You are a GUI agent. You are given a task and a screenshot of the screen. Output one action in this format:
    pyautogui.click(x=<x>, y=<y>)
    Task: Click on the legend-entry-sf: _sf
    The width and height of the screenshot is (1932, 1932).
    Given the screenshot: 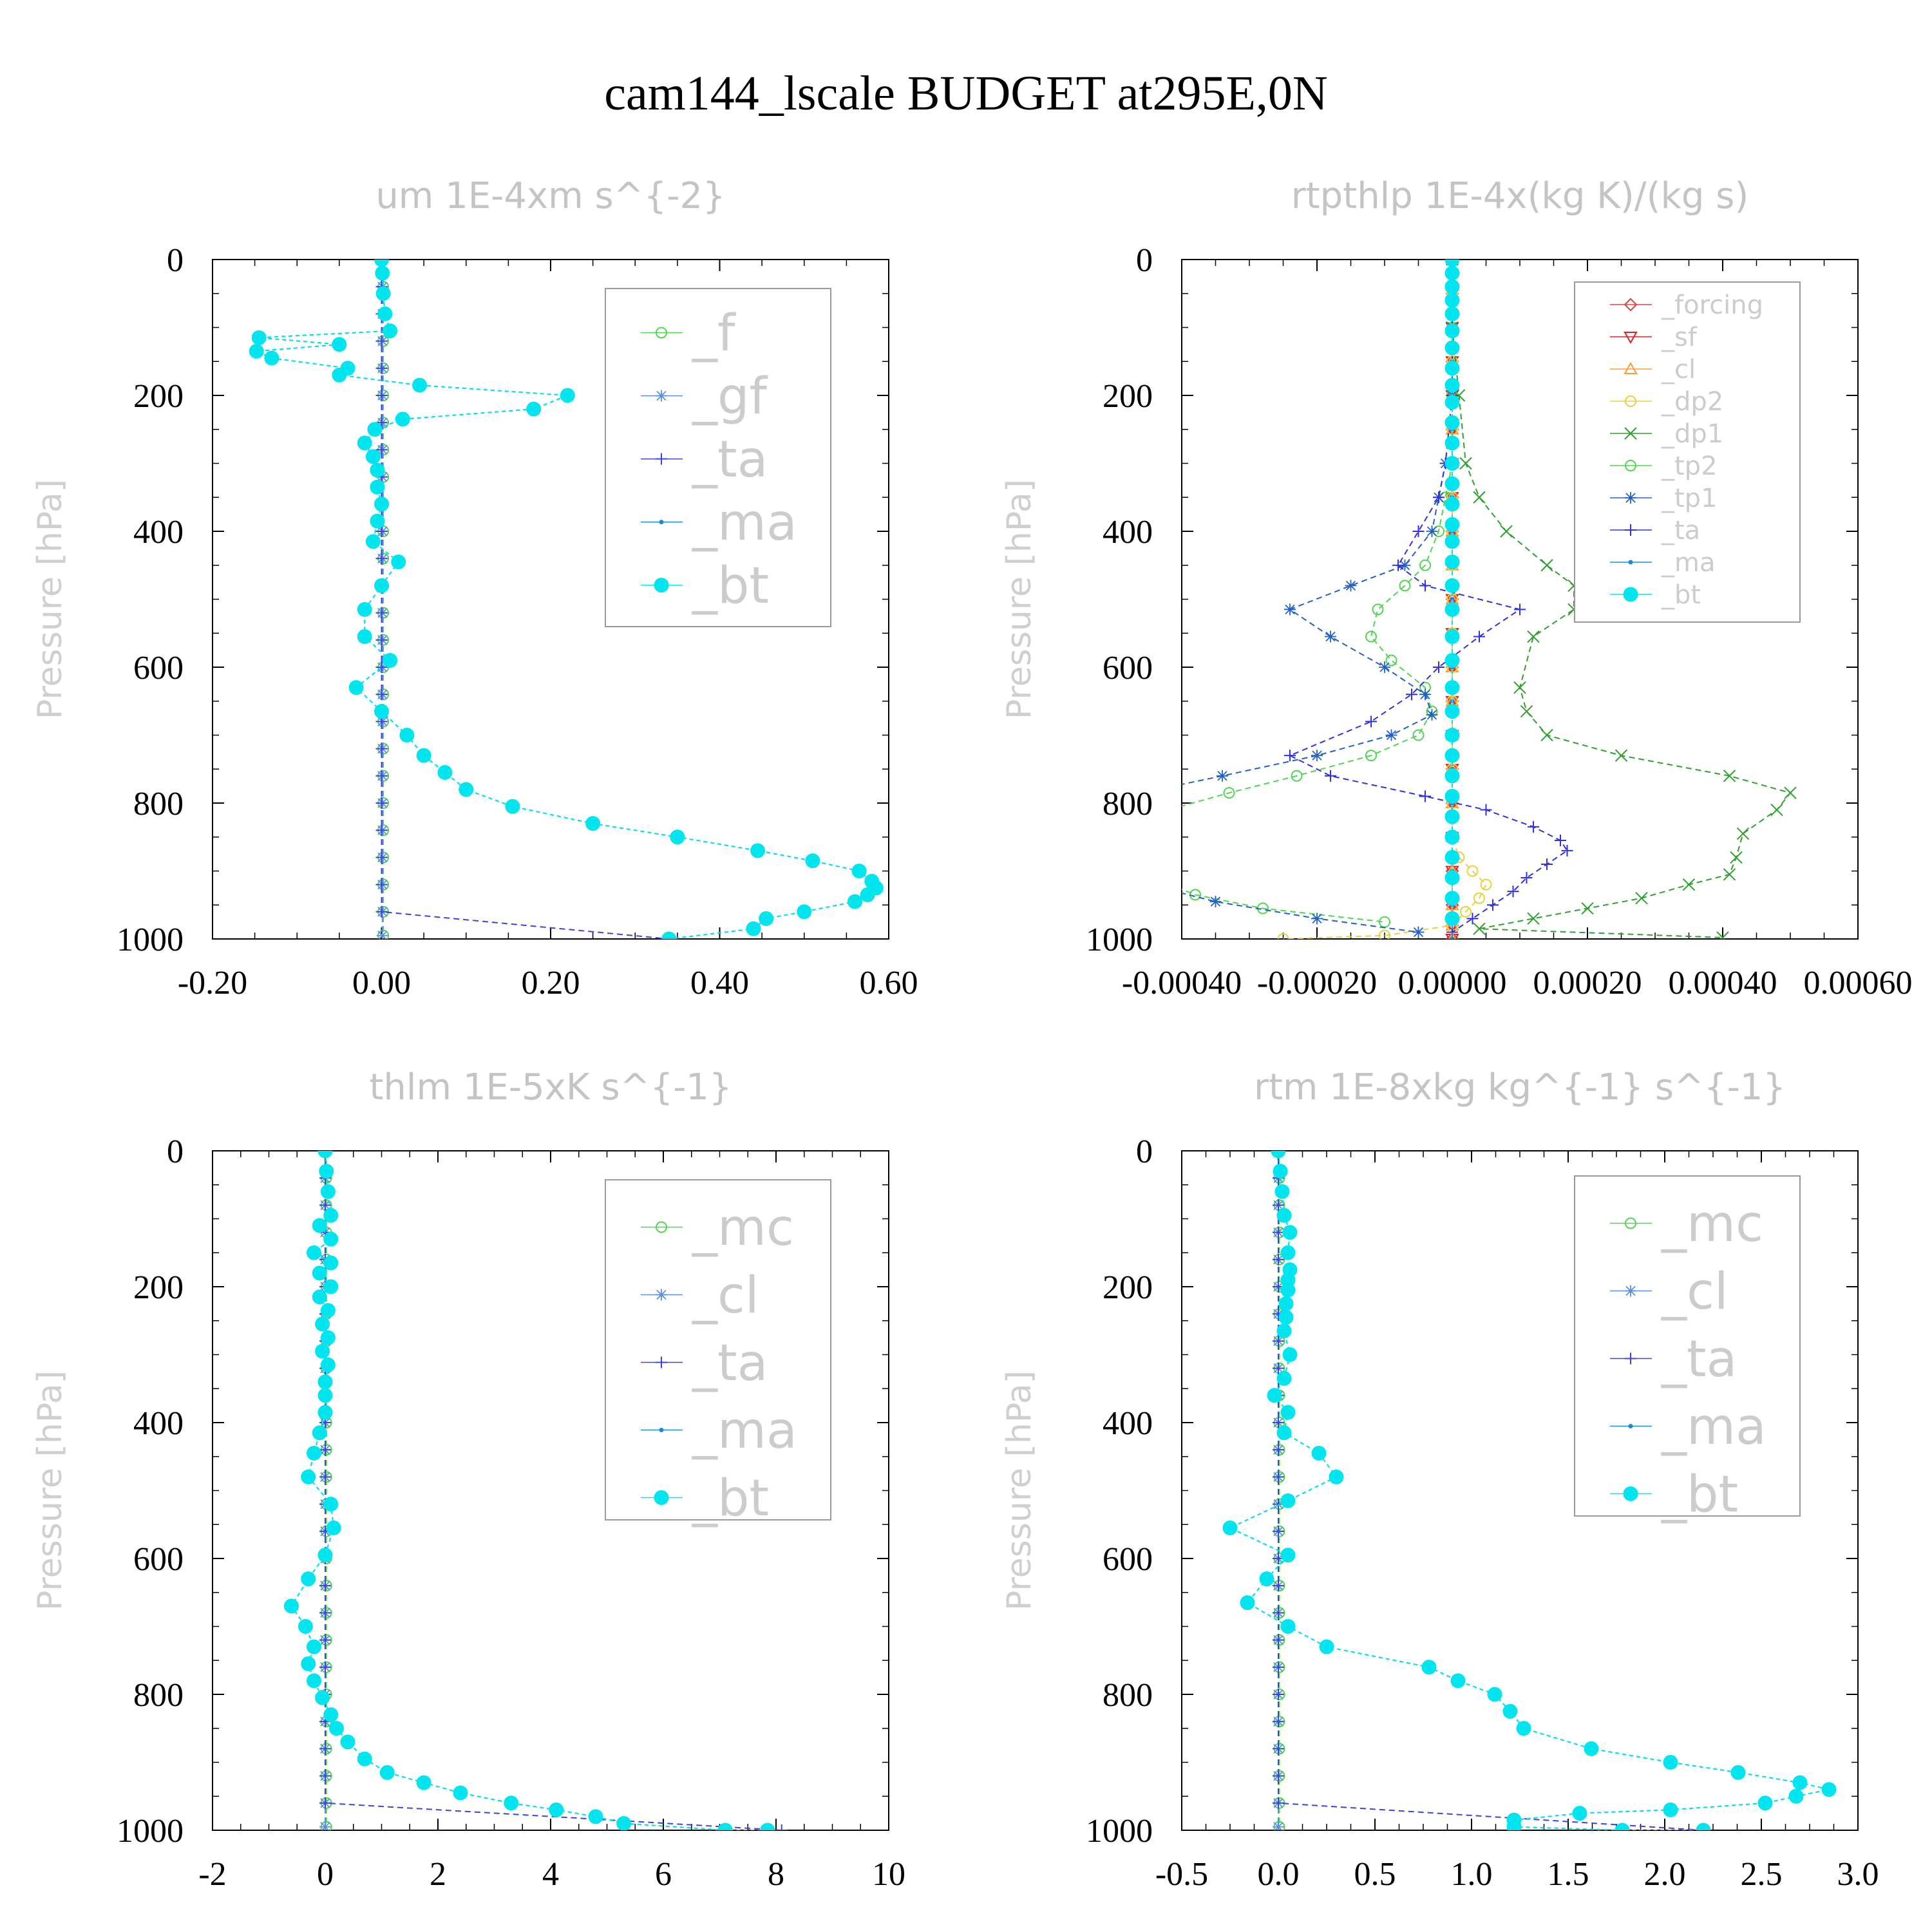 What is the action you would take?
    pyautogui.click(x=1654, y=337)
    